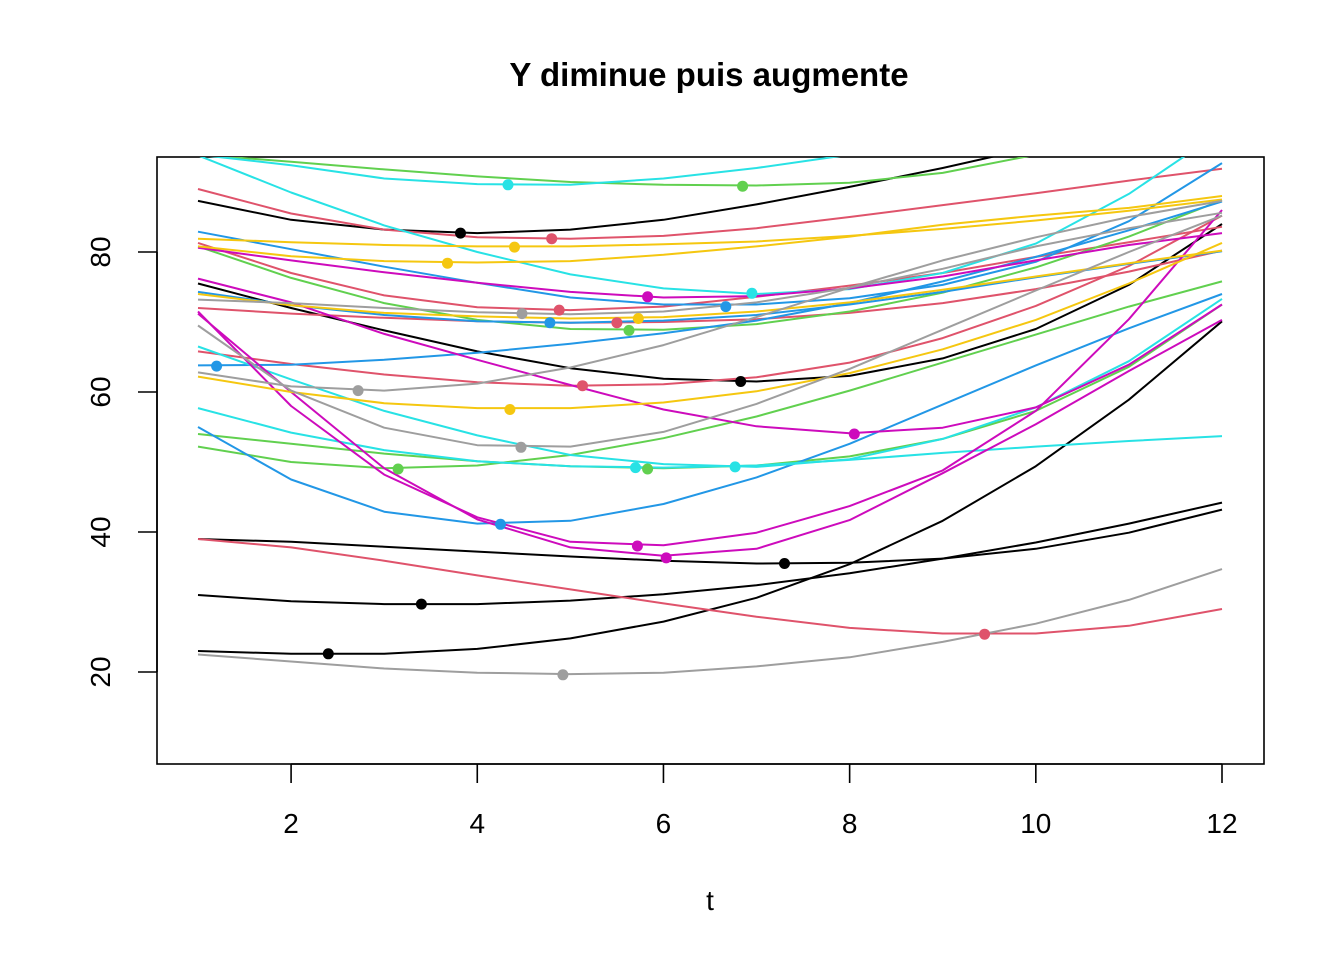 This screenshot has height=960, width=1344. I want to click on y-tick-label: 80, so click(100, 251).